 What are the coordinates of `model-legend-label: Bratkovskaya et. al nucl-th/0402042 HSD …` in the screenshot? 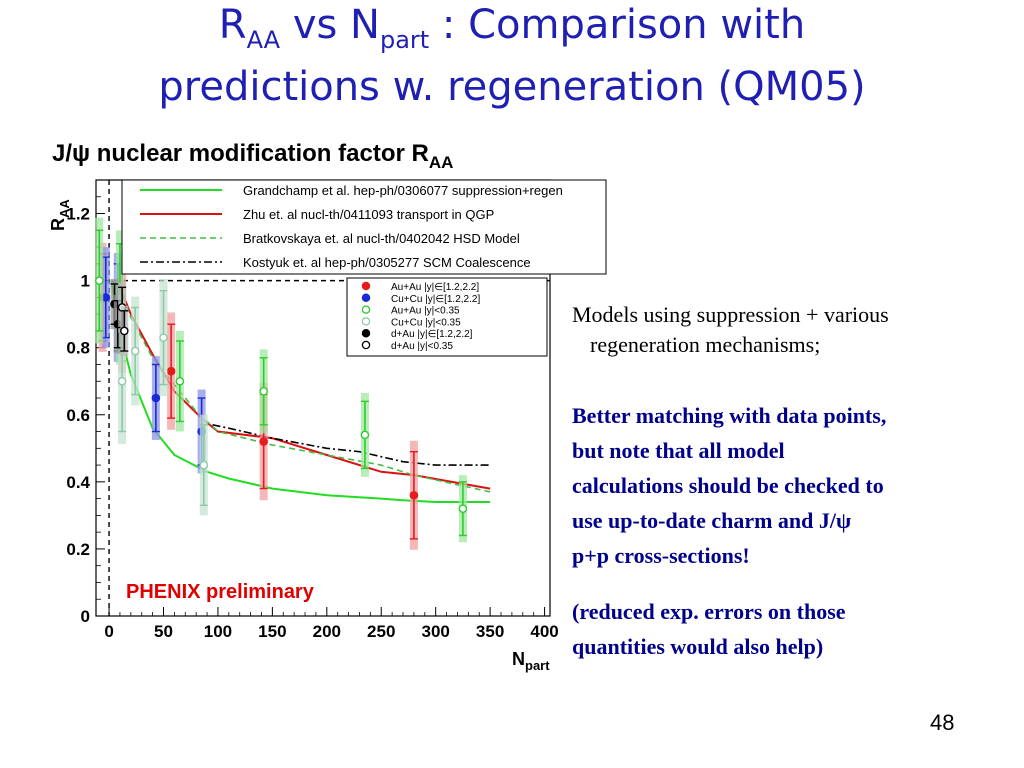 It's located at (381, 238).